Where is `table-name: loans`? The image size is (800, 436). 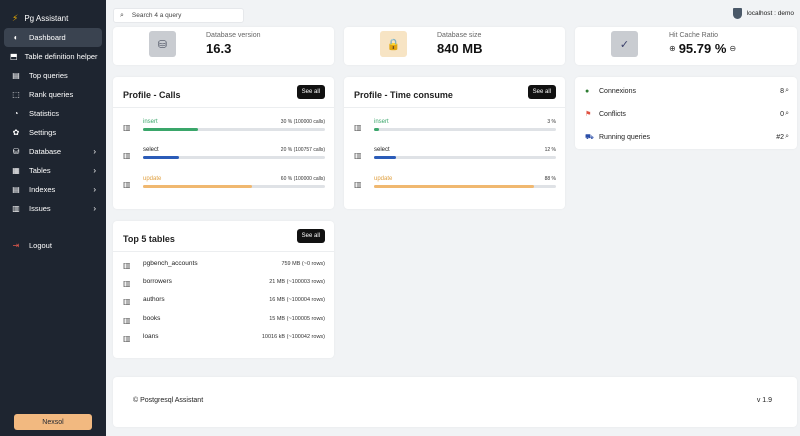
table-name: loans is located at coordinates (151, 336).